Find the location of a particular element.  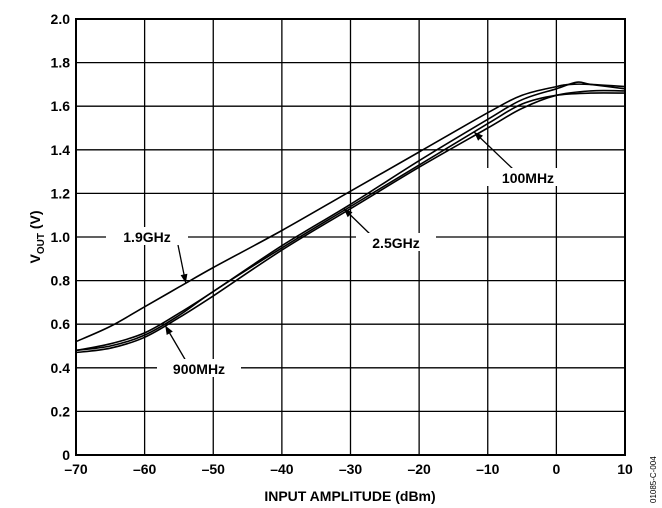

annotation-label-bg-2-5ghz is located at coordinates (396, 242).